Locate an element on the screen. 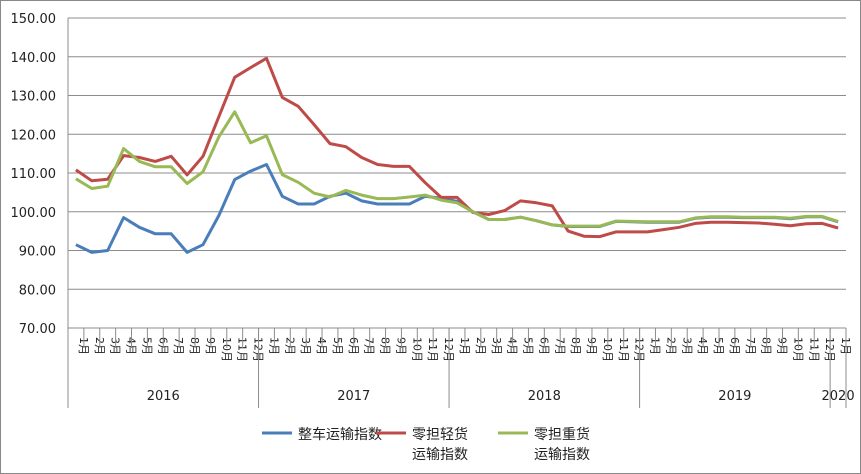  y-tick-label: 80.00 is located at coordinates (37, 290).